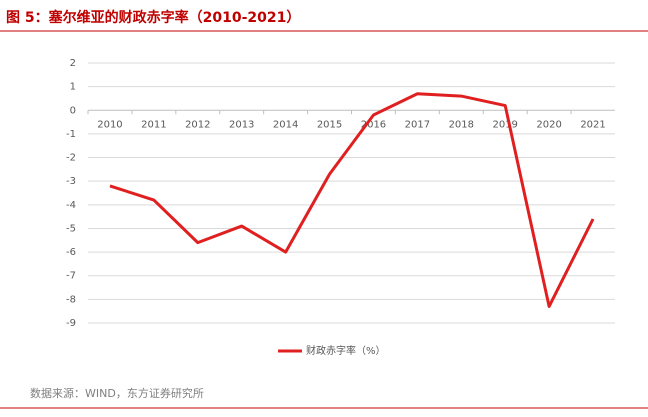  What do you see at coordinates (71, 299) in the screenshot?
I see `y-tick-label: -8` at bounding box center [71, 299].